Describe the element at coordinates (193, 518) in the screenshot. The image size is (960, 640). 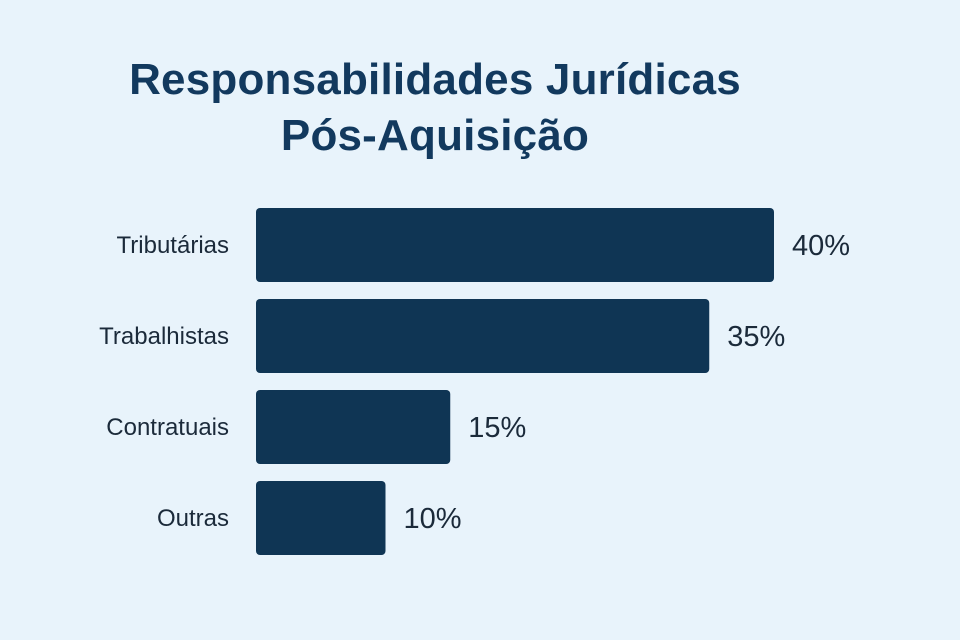
I see `category-label-outras: Outras` at that location.